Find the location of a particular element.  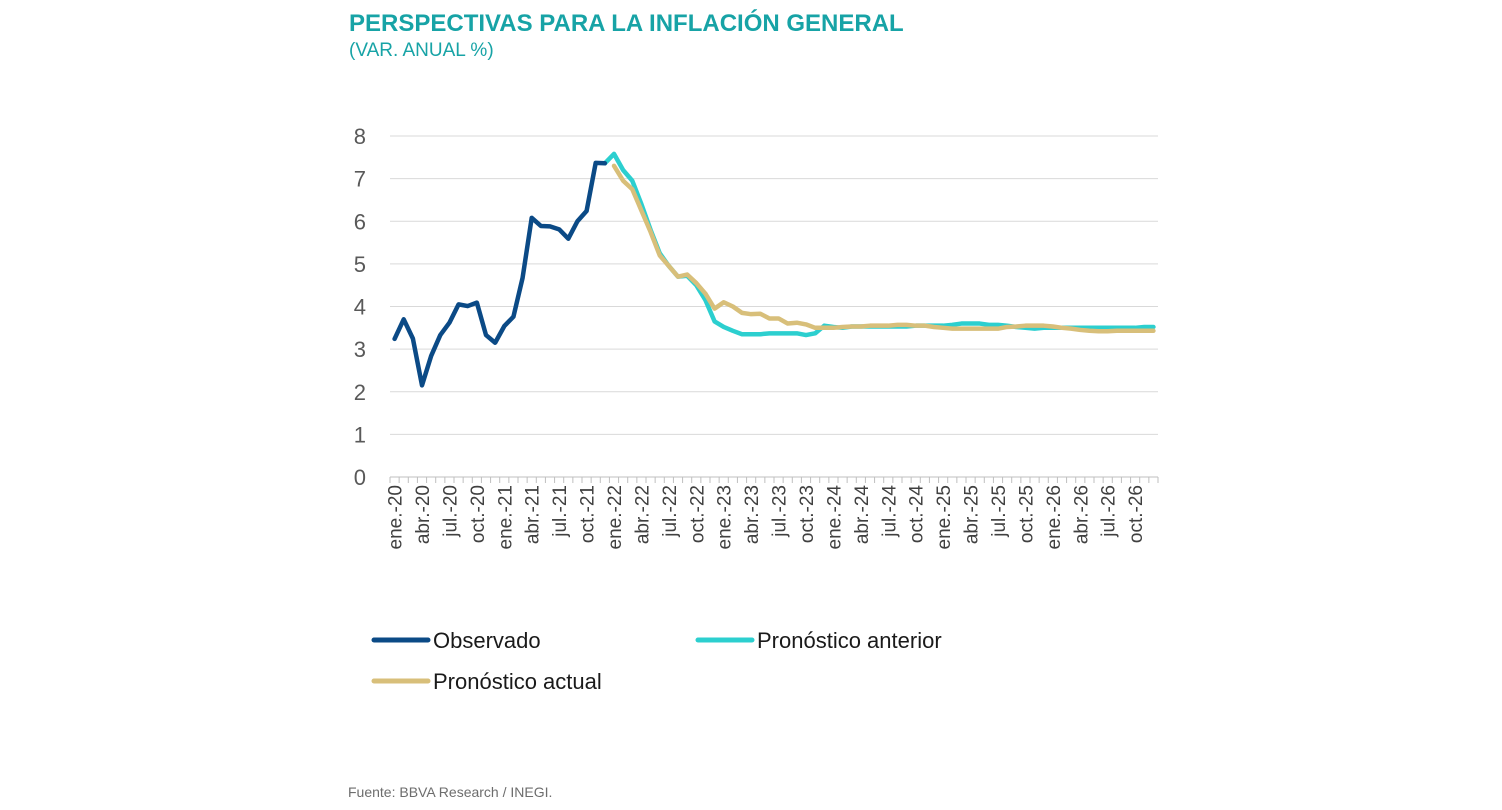

x-tick-label: ene.-25 is located at coordinates (944, 517).